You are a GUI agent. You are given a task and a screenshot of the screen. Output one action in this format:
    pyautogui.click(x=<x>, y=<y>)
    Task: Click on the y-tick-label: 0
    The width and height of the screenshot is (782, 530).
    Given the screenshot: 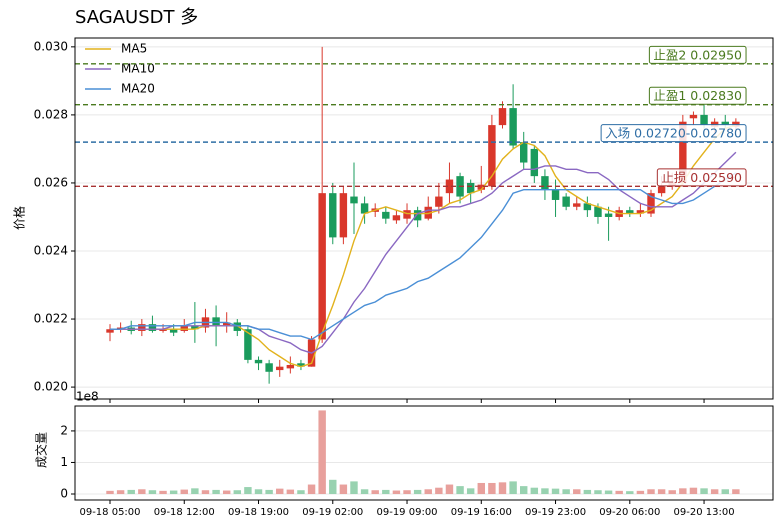 What is the action you would take?
    pyautogui.click(x=64, y=494)
    